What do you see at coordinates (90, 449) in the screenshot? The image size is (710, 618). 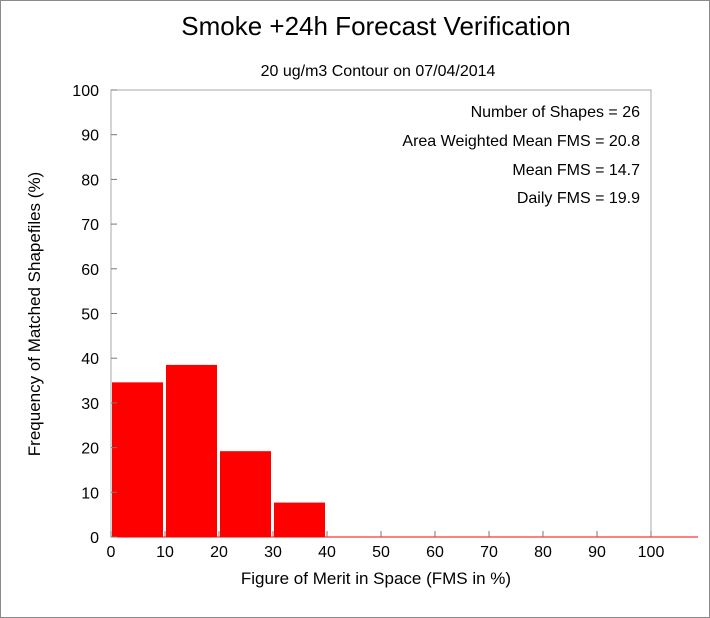 I see `y-tick-label: 20` at bounding box center [90, 449].